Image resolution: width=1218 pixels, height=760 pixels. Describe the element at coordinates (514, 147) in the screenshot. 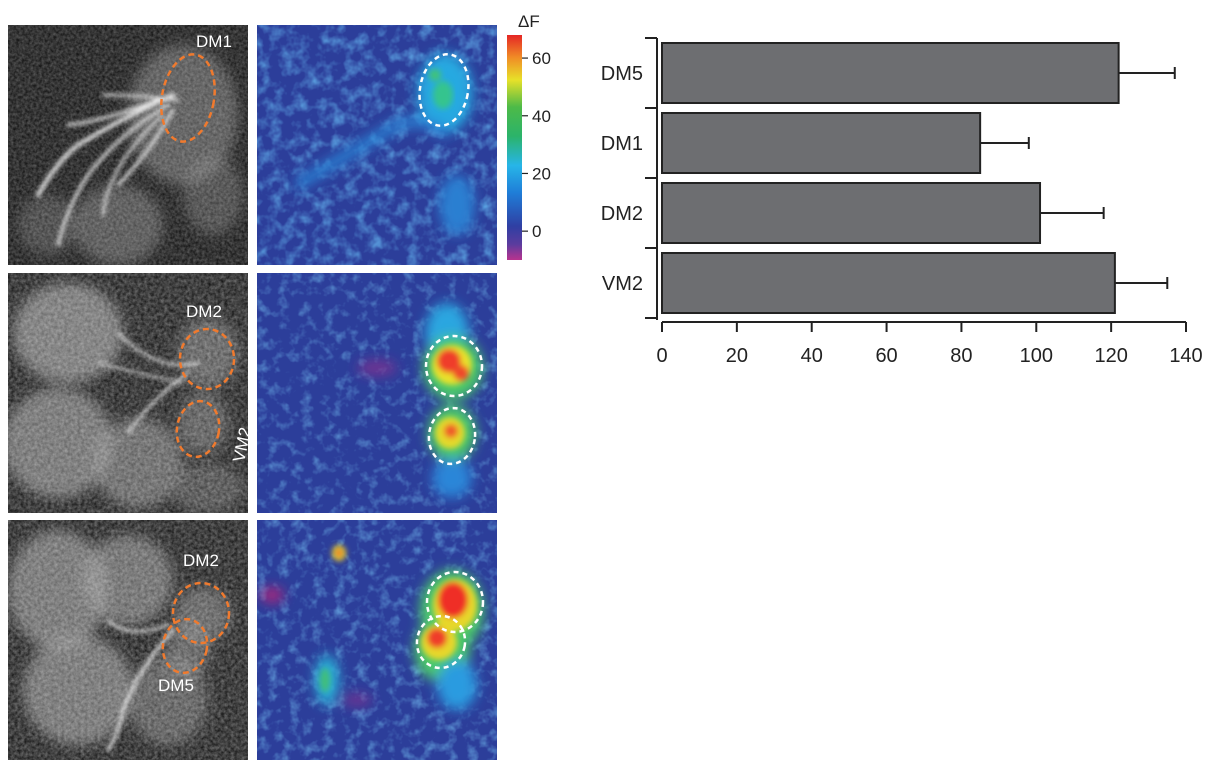

I see `colorbar-gradient` at that location.